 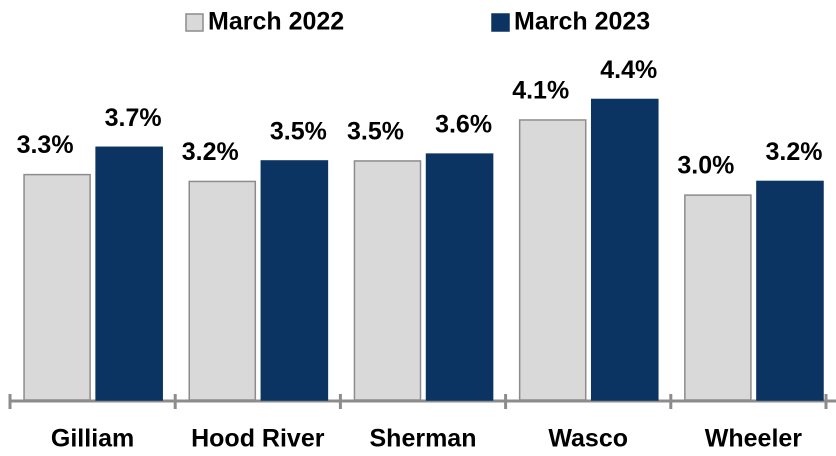 What do you see at coordinates (582, 22) in the screenshot?
I see `legend-label: March 2023` at bounding box center [582, 22].